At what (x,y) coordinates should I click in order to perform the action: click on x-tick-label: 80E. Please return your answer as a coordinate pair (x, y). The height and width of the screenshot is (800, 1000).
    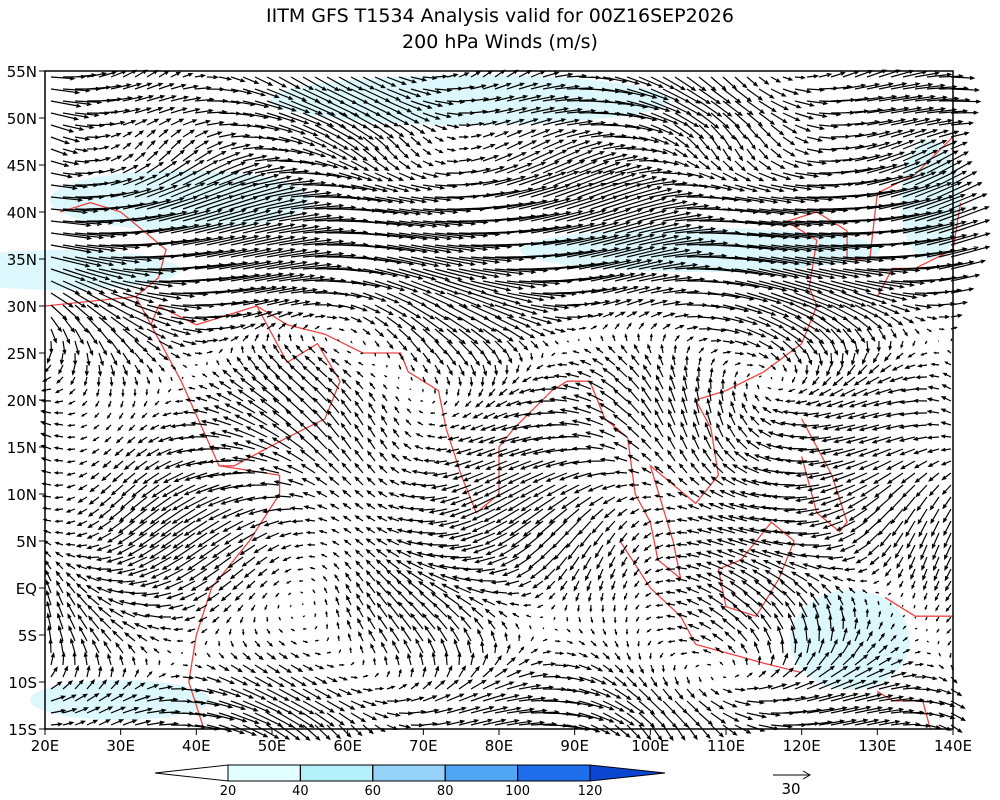
    Looking at the image, I should click on (499, 746).